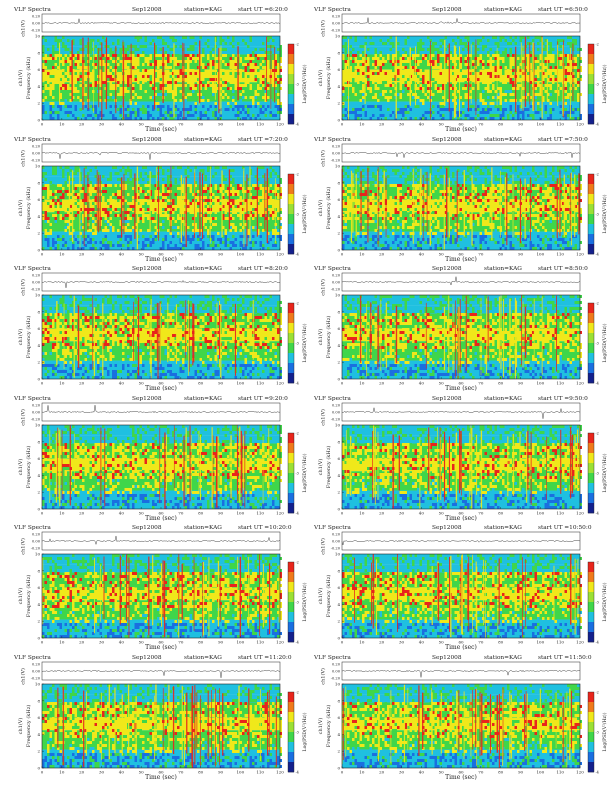 This screenshot has width=612, height=792. What do you see at coordinates (591, 109) in the screenshot?
I see `colorbar-segment` at bounding box center [591, 109].